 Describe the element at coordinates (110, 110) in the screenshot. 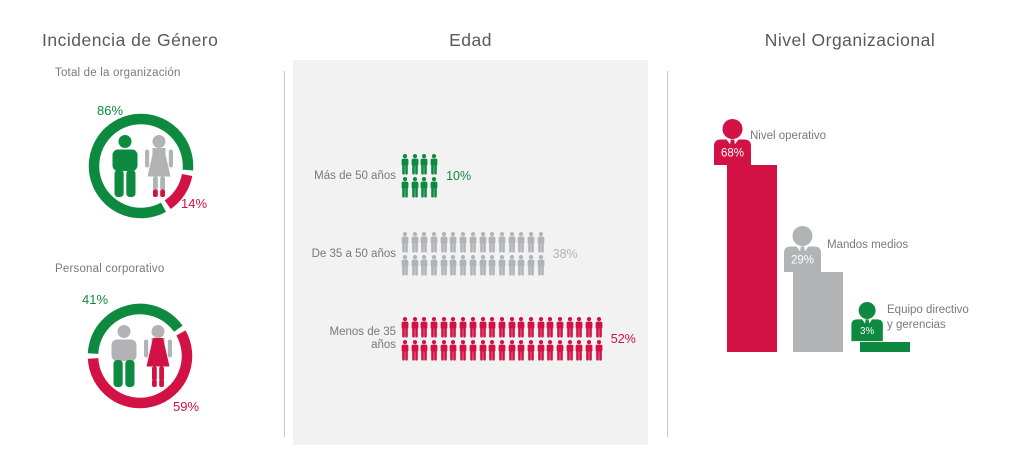

I see `donut-percent-green: 86%` at that location.